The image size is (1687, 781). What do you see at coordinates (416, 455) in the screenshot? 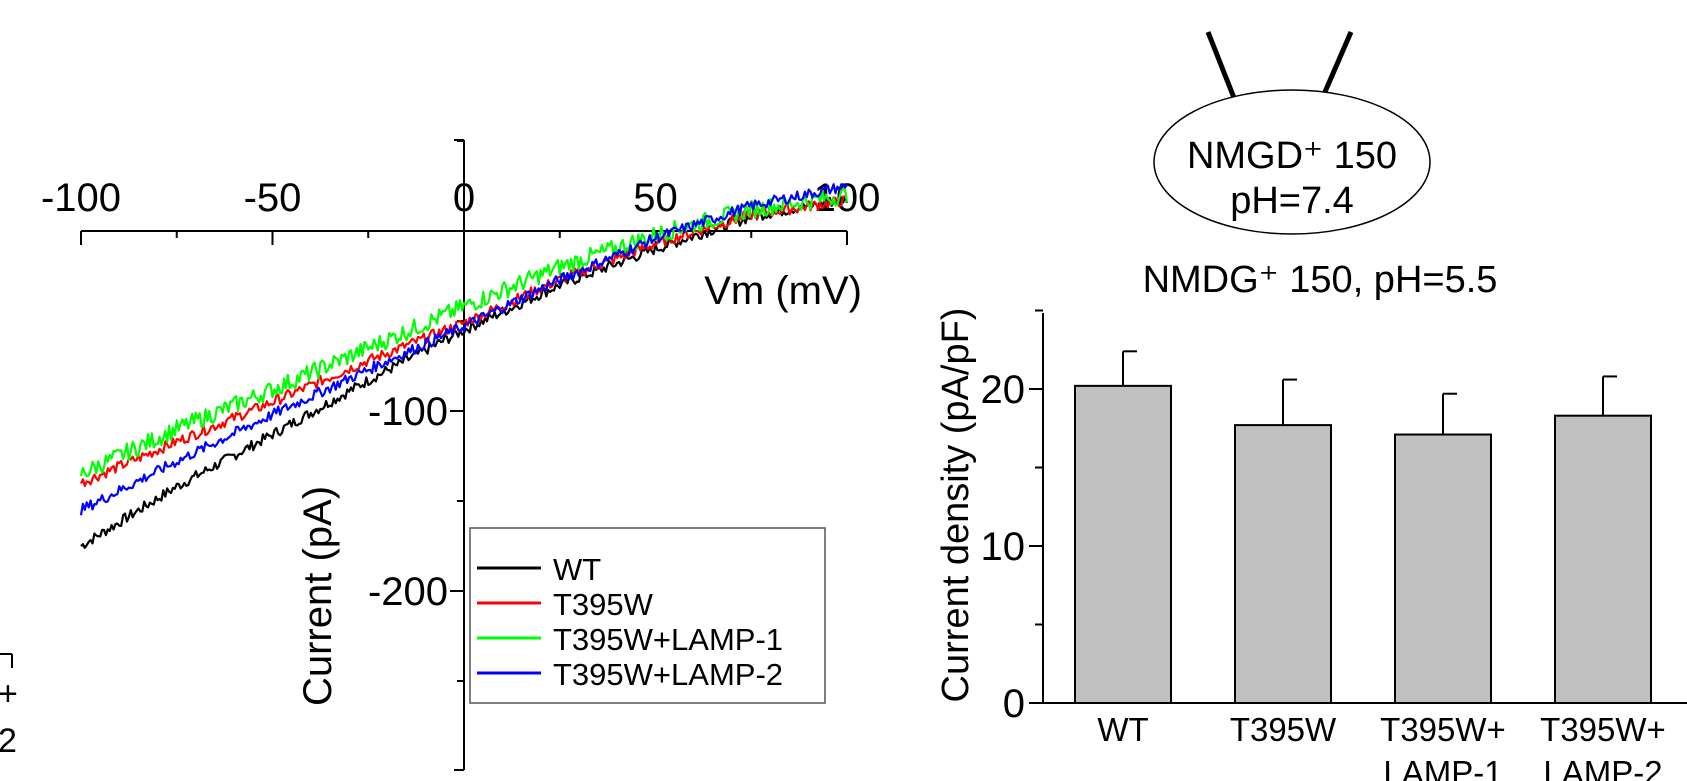
I see `iv-y-ticks: -100 -200` at bounding box center [416, 455].